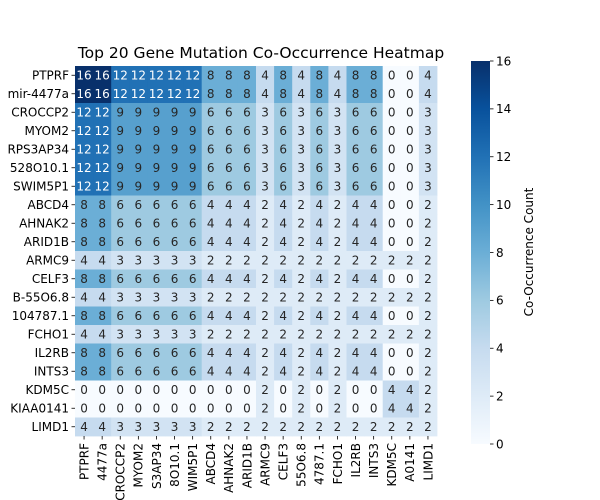 The height and width of the screenshot is (500, 600). I want to click on colorbar-tick-label: 0, so click(500, 444).